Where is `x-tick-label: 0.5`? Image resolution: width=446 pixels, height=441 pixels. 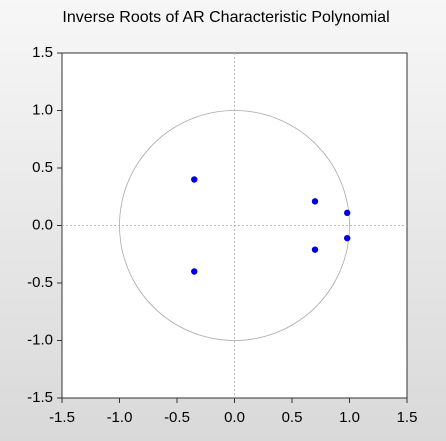 x-tick-label: 0.5 is located at coordinates (292, 417).